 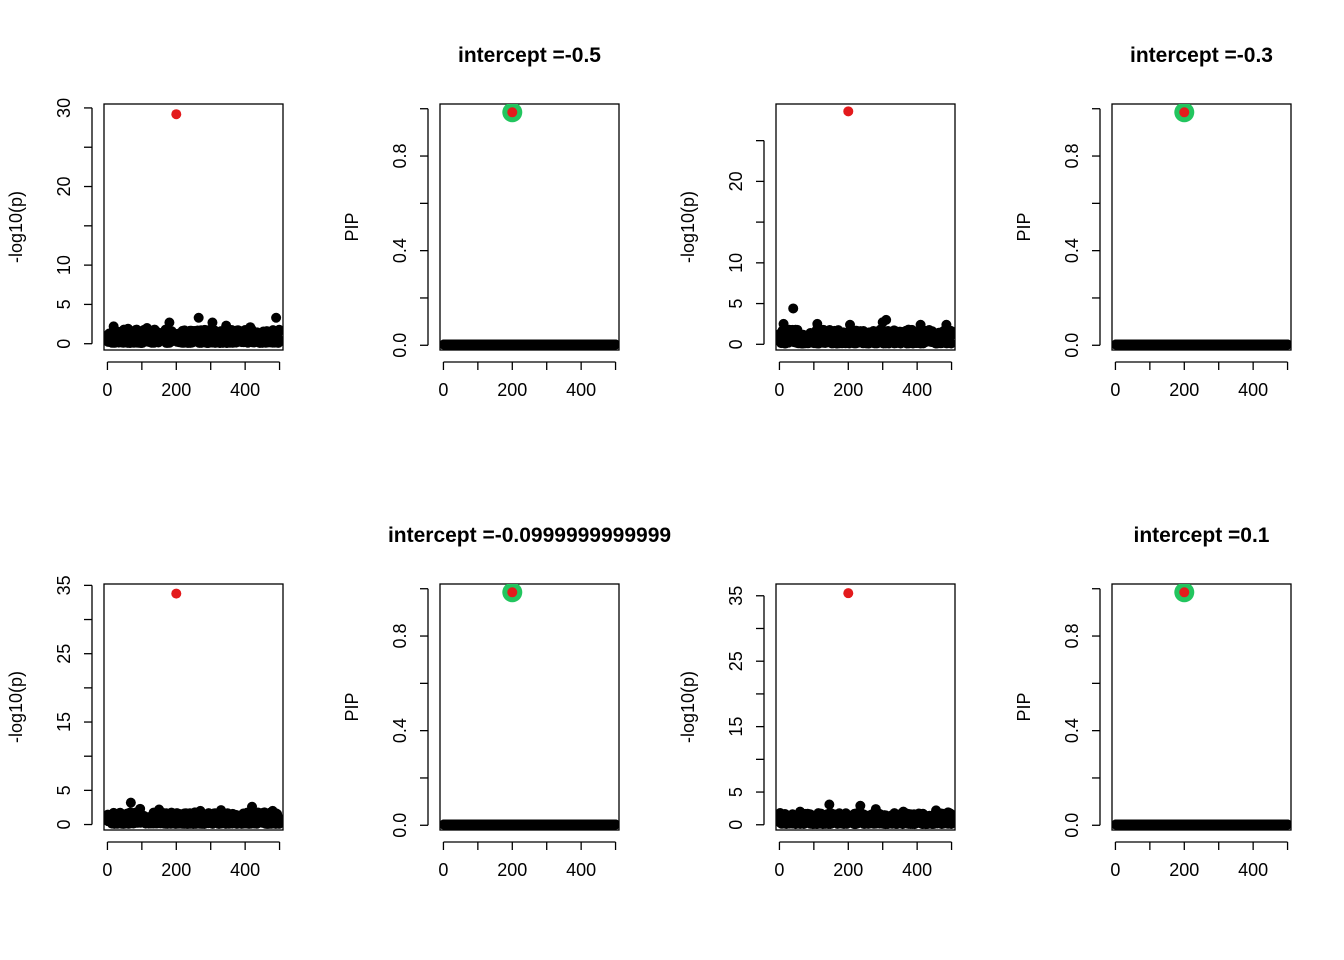 I want to click on panel-title: intercept =-0.3, so click(x=1201, y=55).